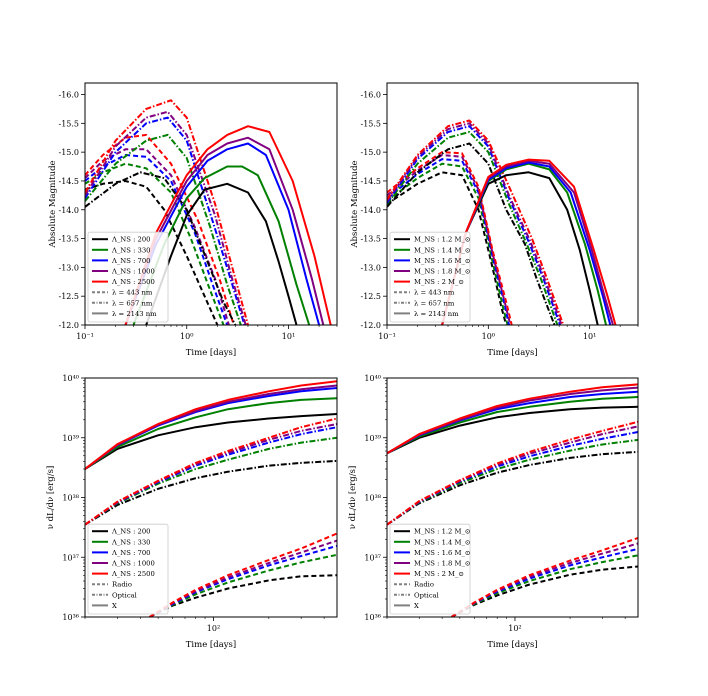 The width and height of the screenshot is (708, 696). What do you see at coordinates (53, 204) in the screenshot?
I see `y-axis-label: Absolute Magnitude` at bounding box center [53, 204].